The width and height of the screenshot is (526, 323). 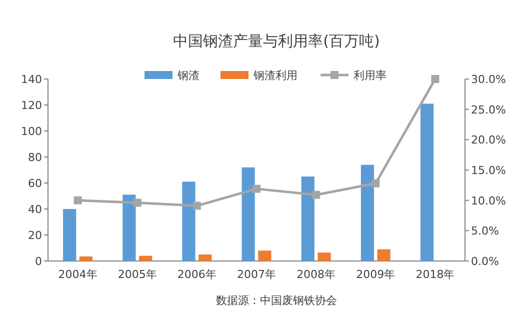 I want to click on y-tick-label: 40, so click(x=35, y=209).